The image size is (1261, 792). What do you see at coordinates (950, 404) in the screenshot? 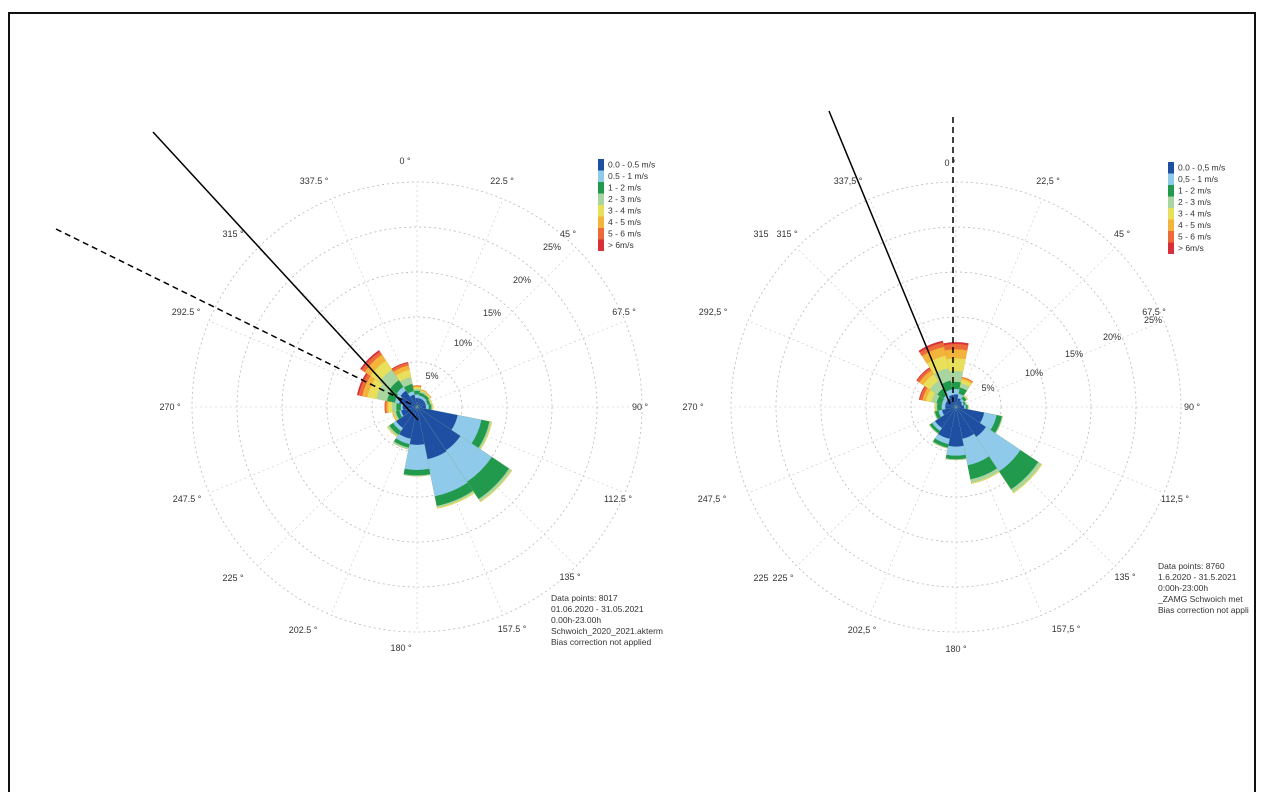
I see `wedge-292.5-class-1` at bounding box center [950, 404].